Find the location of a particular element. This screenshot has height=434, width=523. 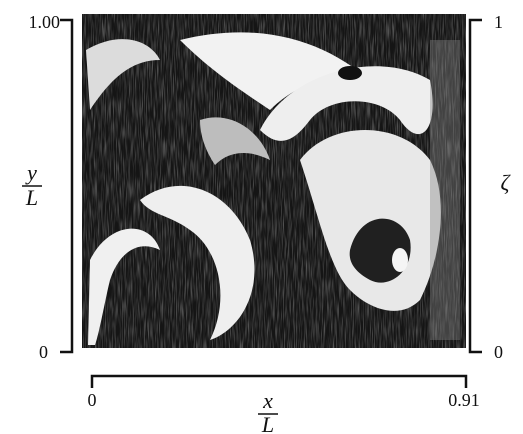

y-axis is located at coordinates (67, 186).